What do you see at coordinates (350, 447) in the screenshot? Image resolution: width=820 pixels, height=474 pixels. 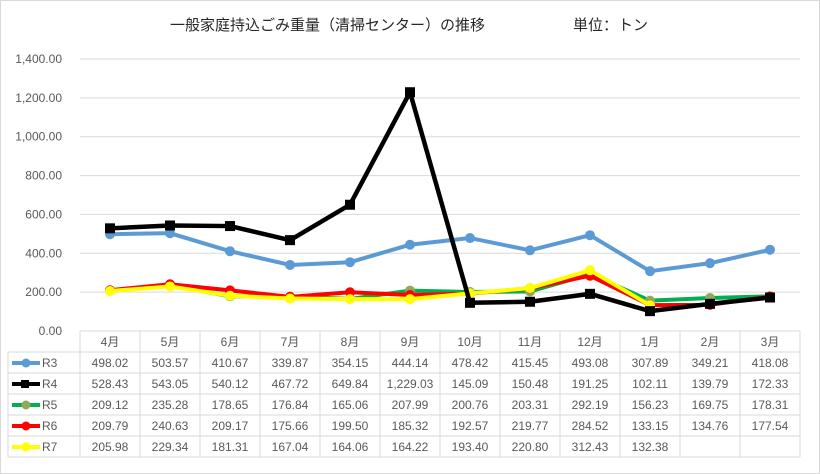 I see `table-cell: 164.06` at bounding box center [350, 447].